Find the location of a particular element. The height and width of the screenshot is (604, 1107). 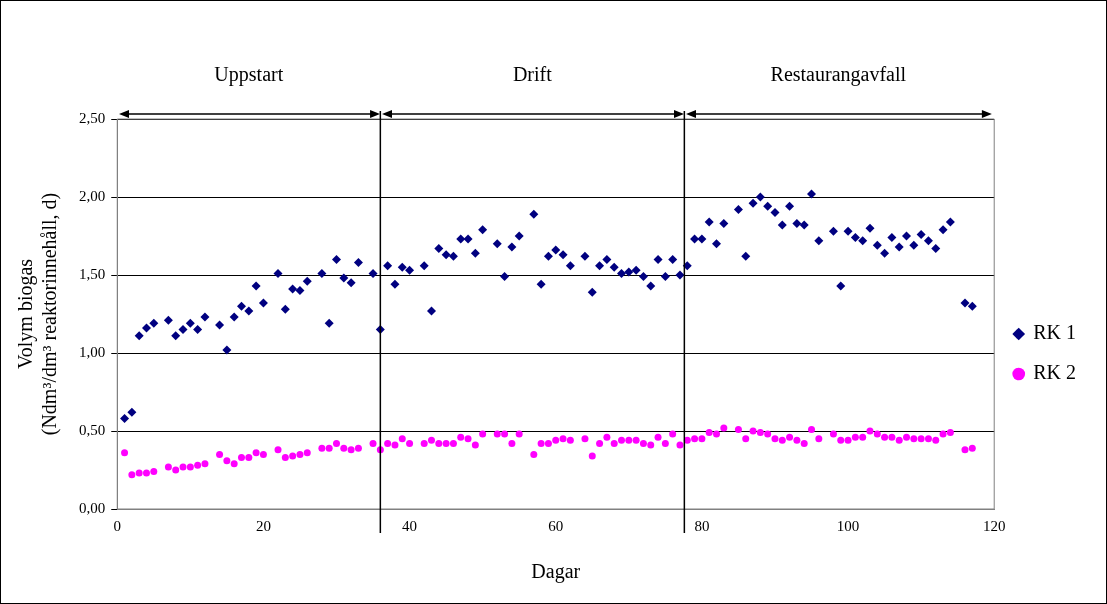

x-tick-label: 60 is located at coordinates (556, 525).